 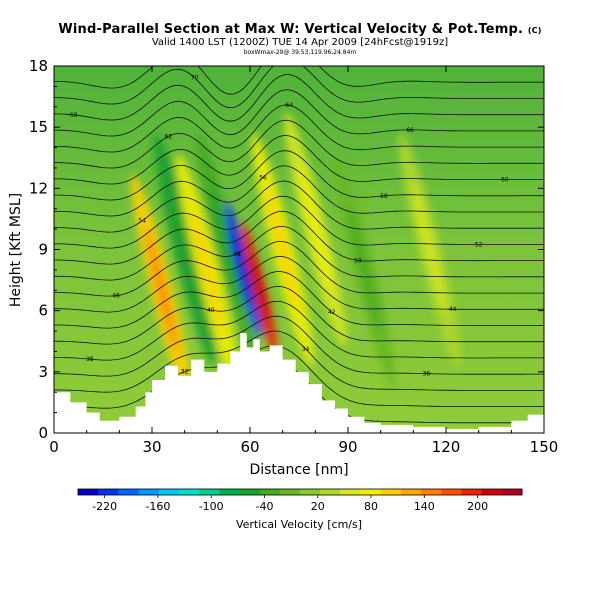 I want to click on isentrope-label: 50, so click(x=358, y=260).